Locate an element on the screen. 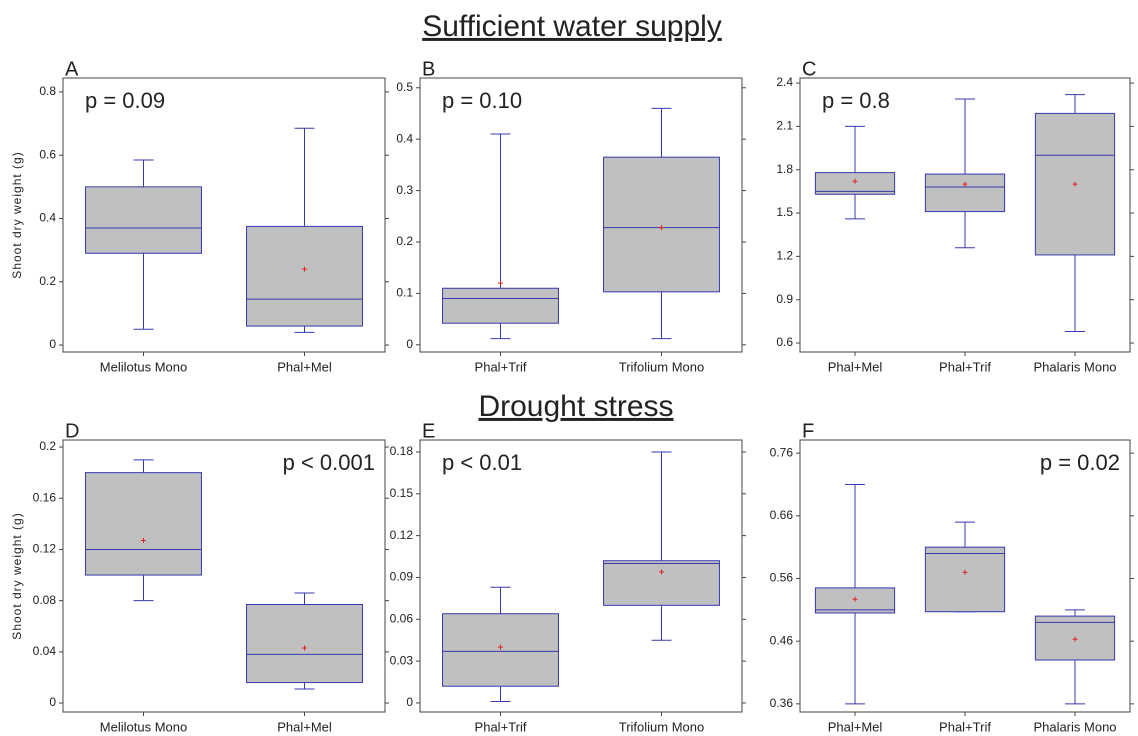 The width and height of the screenshot is (1138, 736). p-value: p < 0.01 is located at coordinates (482, 462).